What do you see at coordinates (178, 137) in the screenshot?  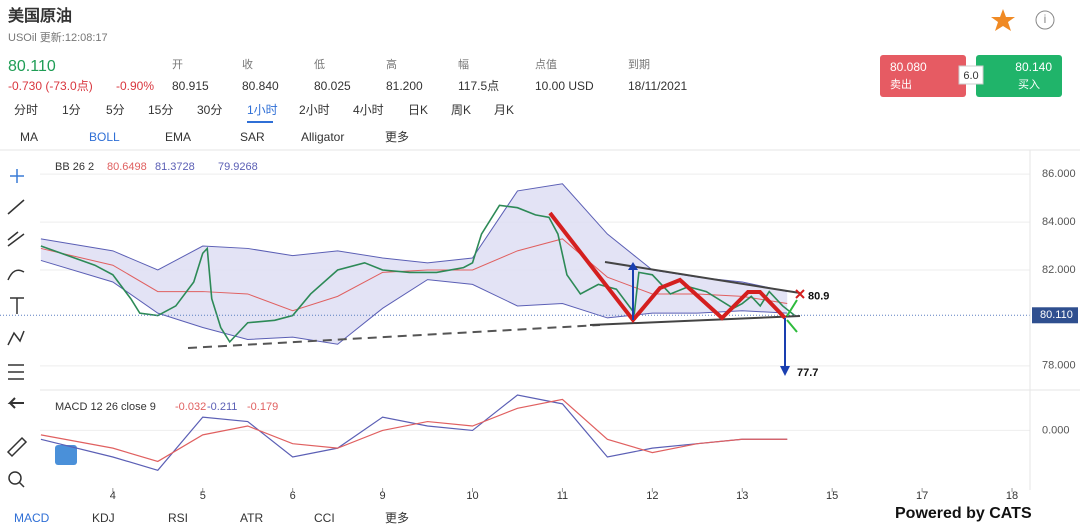 I see `indicator-tab: EMA` at bounding box center [178, 137].